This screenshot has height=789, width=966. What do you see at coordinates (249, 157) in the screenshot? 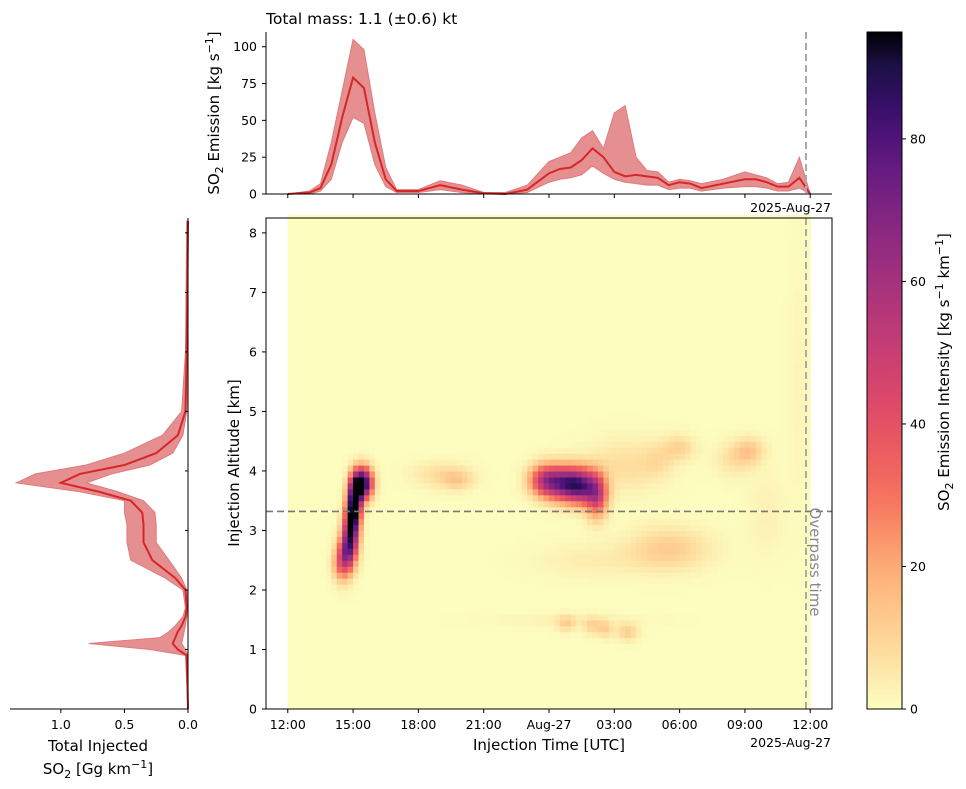
I see `top-y-tick-label: 25` at bounding box center [249, 157].